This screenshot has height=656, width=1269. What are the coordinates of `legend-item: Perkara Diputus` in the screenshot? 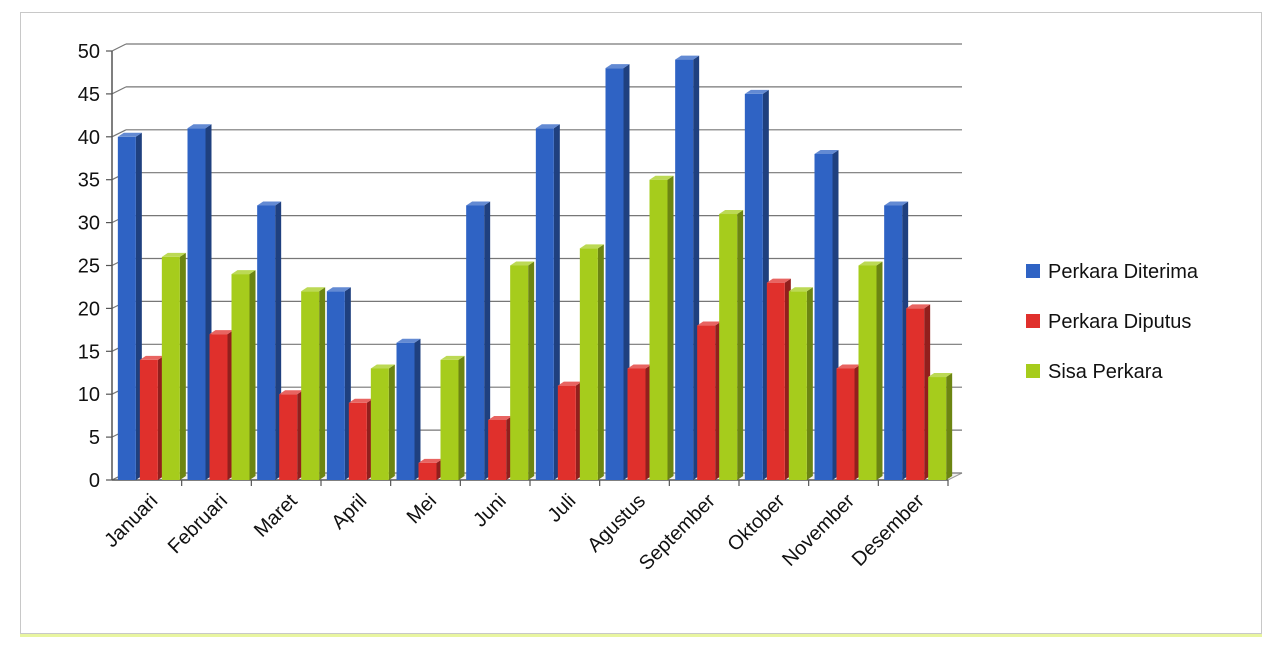 It's located at (1108, 322).